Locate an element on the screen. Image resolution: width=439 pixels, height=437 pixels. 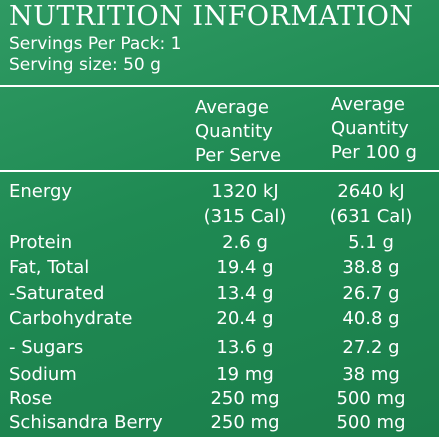
nutrient-label: Carbohydrate is located at coordinates (71, 318).